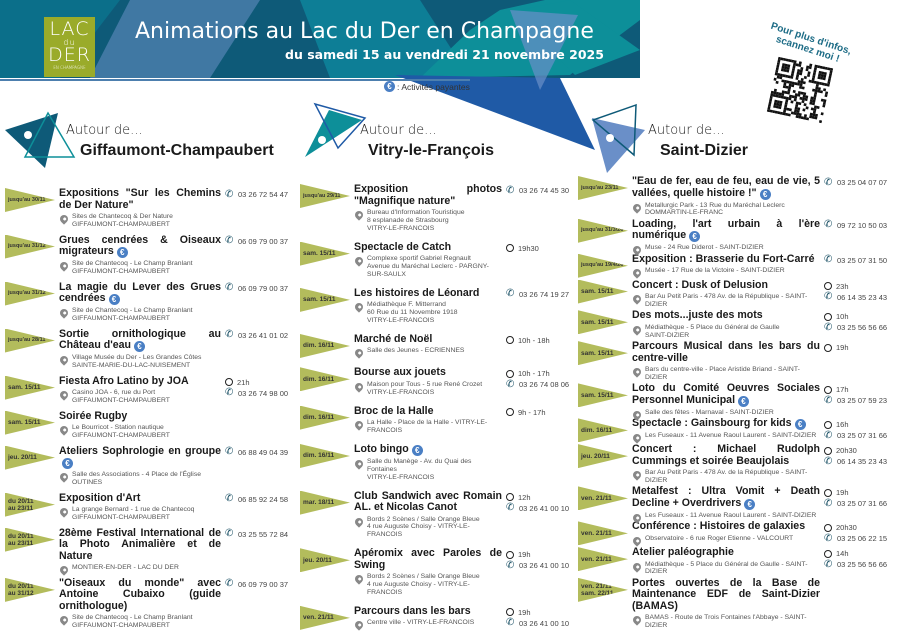 Image resolution: width=899 pixels, height=636 pixels. What do you see at coordinates (260, 499) in the screenshot?
I see `event-phone: ✆ 06 85 92 24 58` at bounding box center [260, 499].